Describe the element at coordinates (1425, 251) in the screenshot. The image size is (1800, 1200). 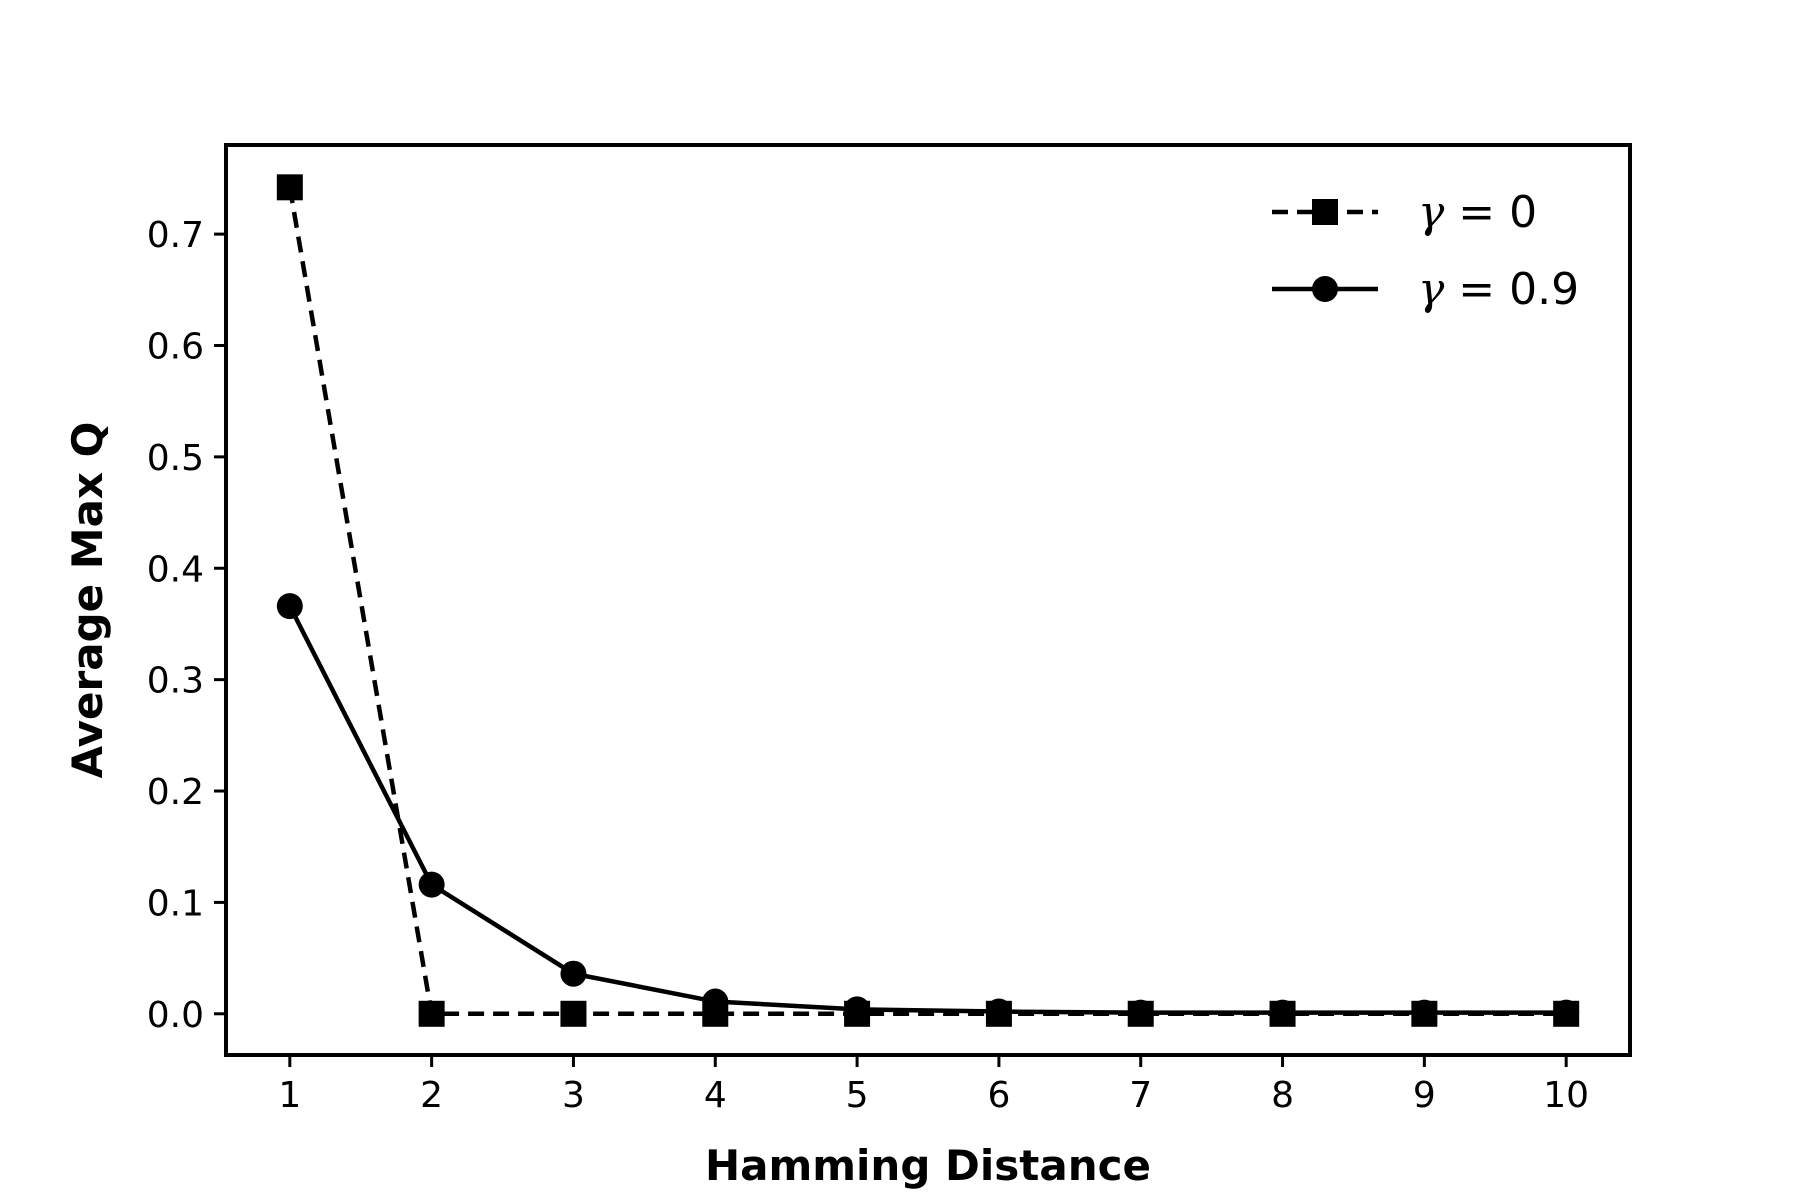
I see `legend: γ = 0γ = 0.9` at that location.